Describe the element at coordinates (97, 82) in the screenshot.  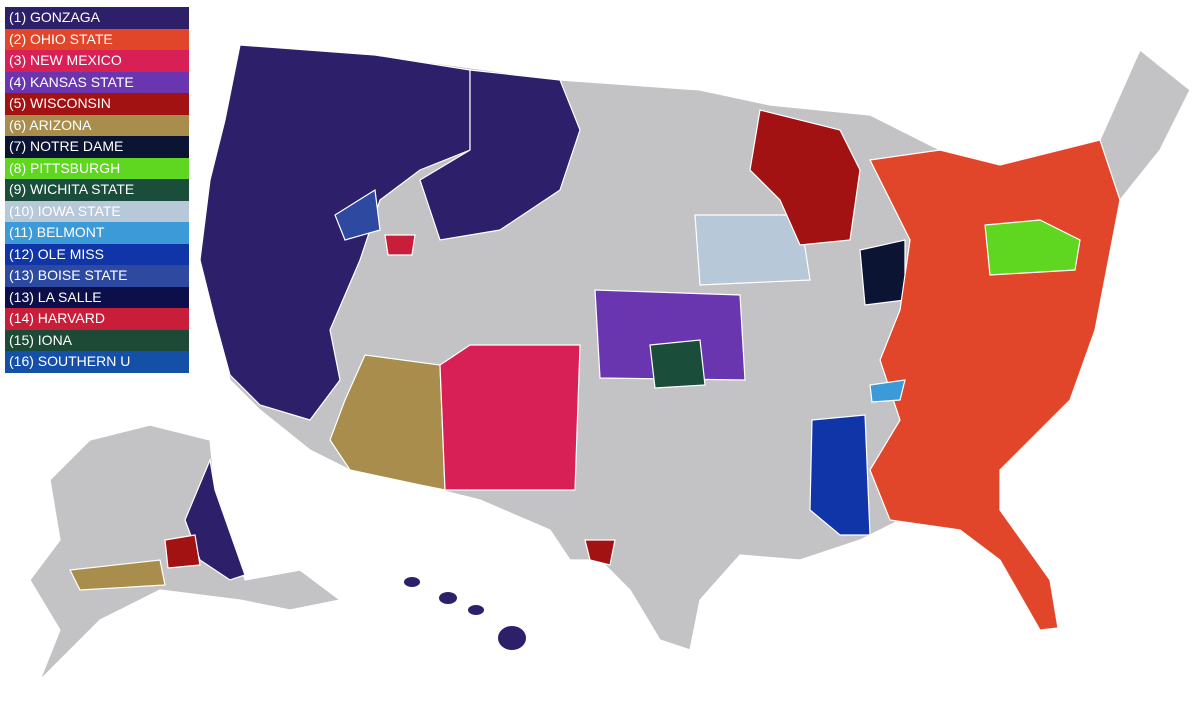
I see `legend-entry: (4) KANSAS STATE` at that location.